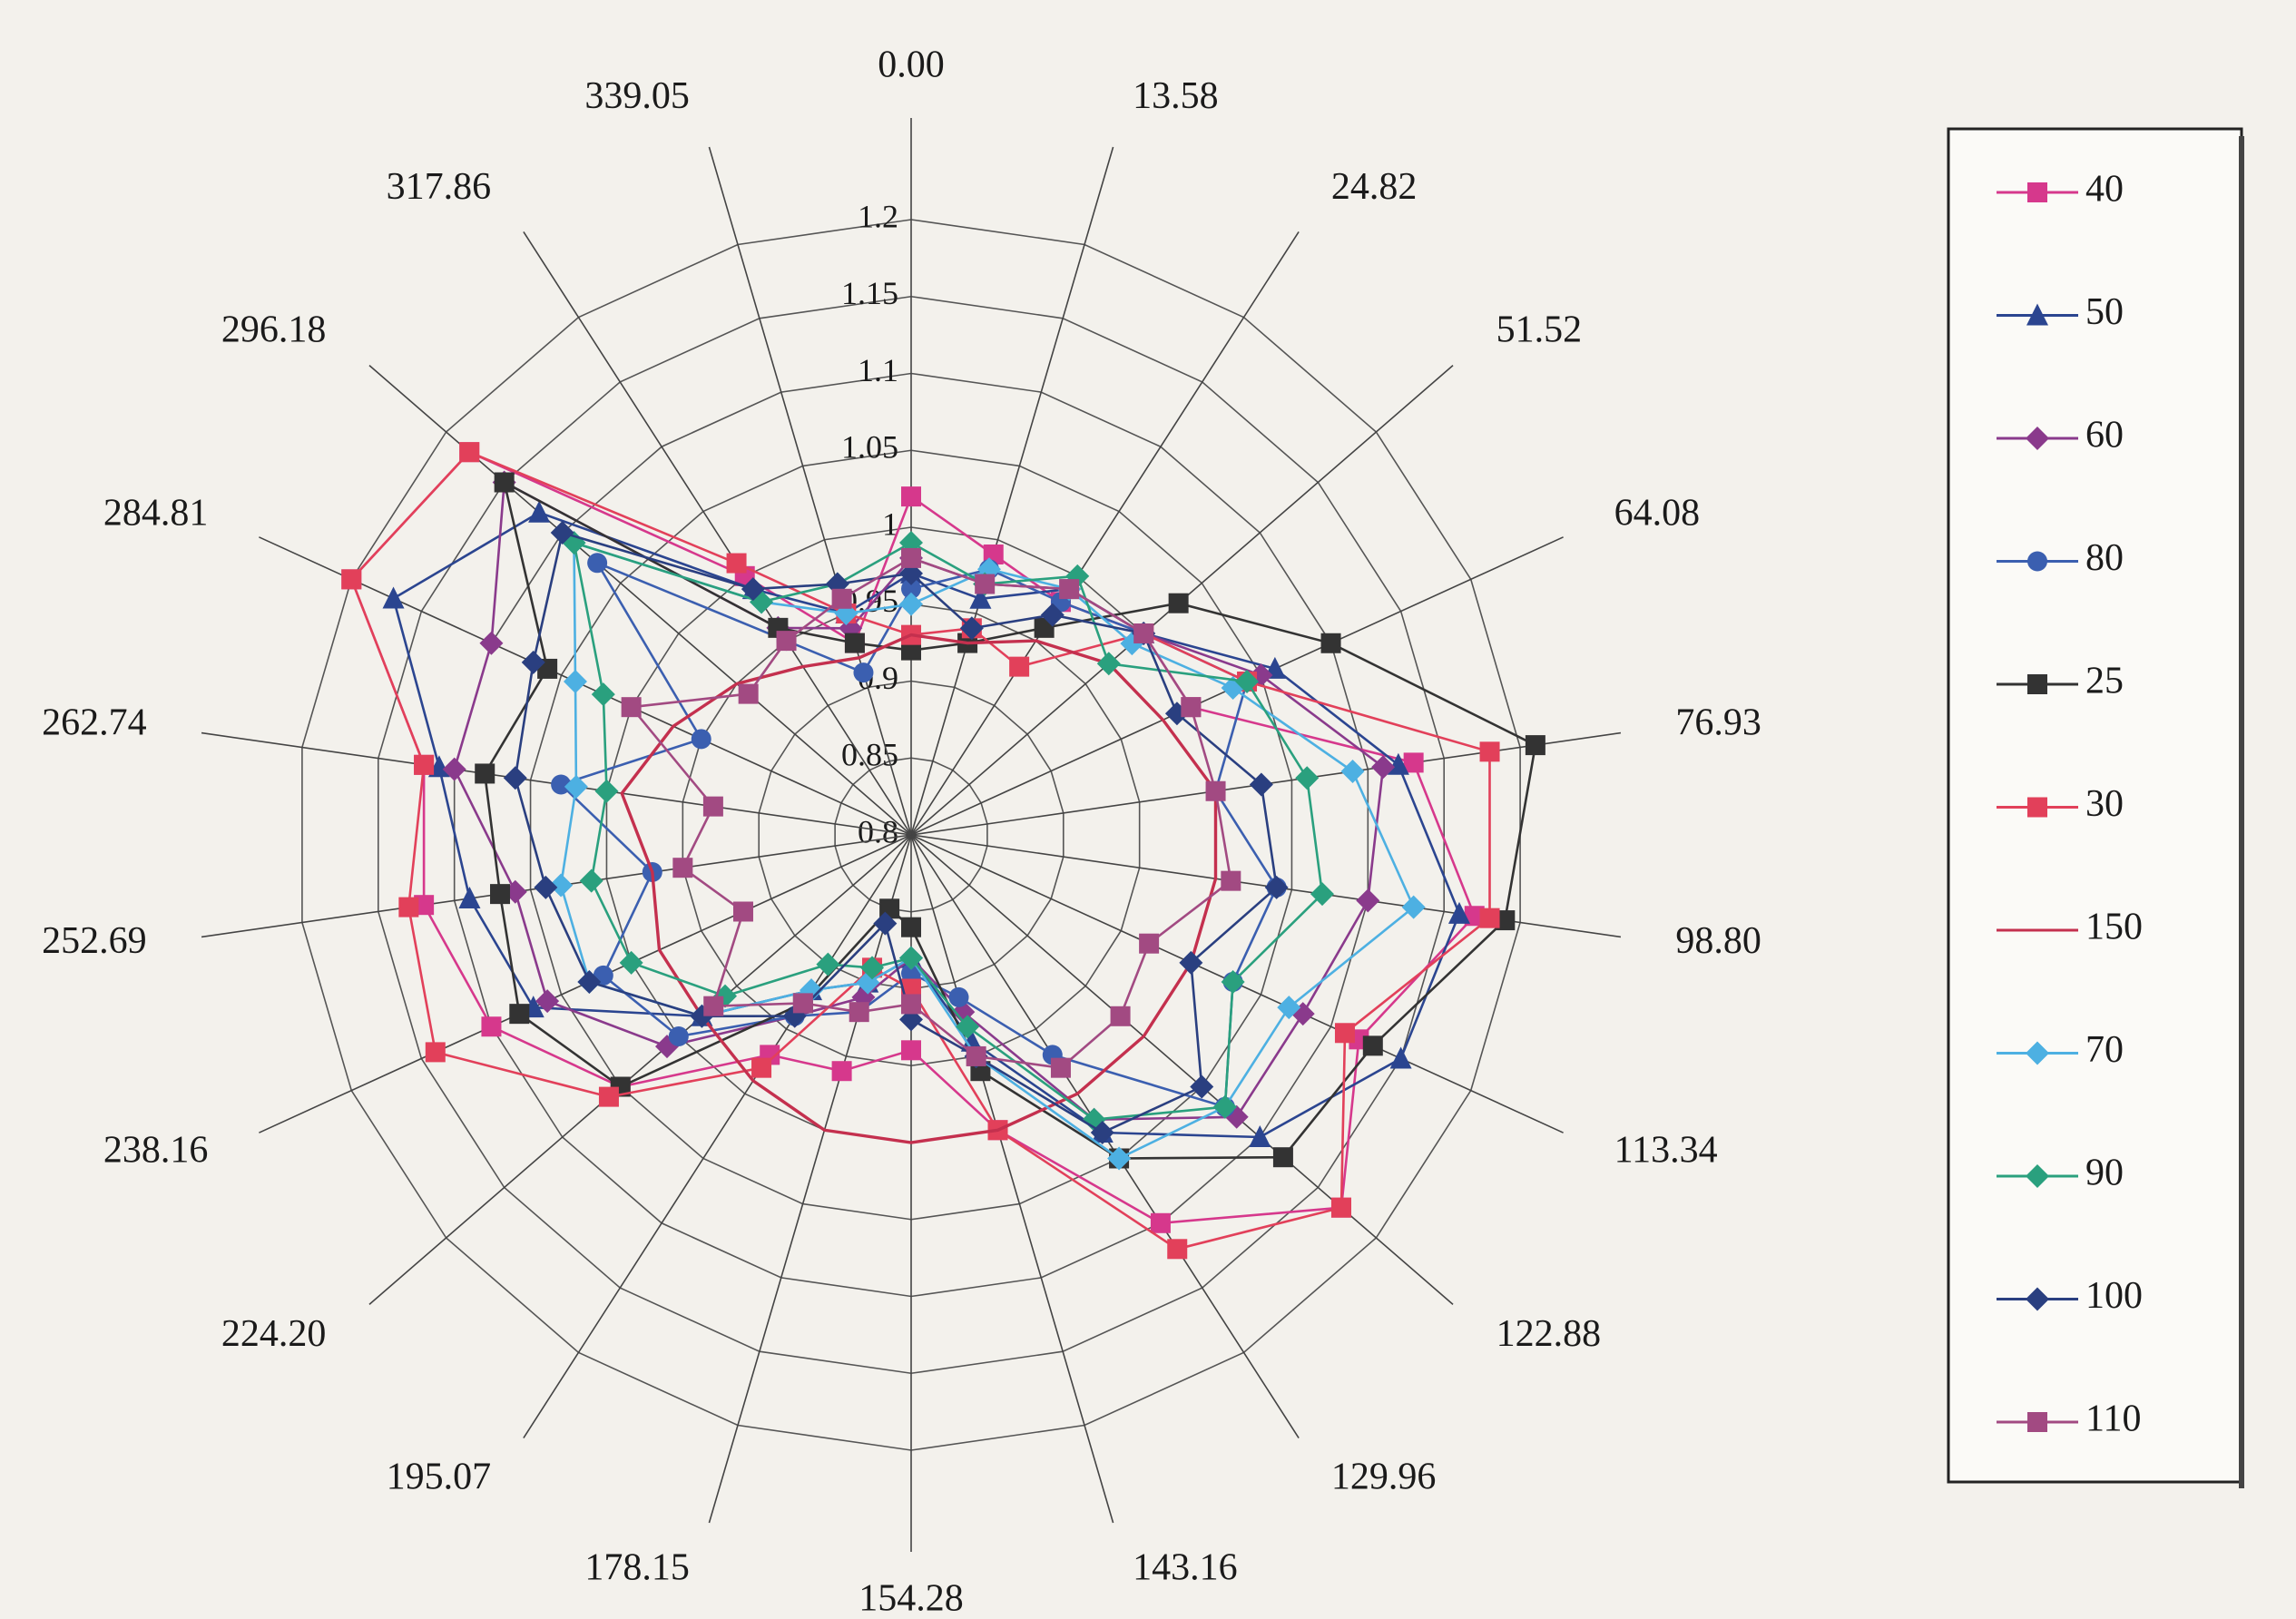 The height and width of the screenshot is (1619, 2296). I want to click on series-line, so click(919, 889).